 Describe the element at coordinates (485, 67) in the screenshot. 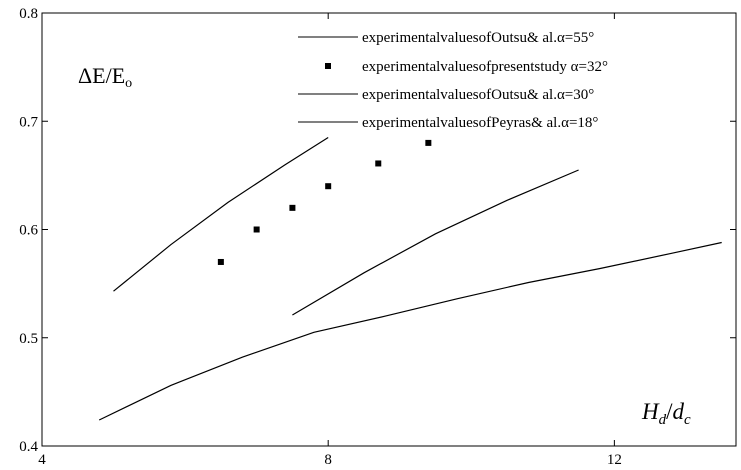

I see `legend-label: experimentalvaluesofpresentstudy α=32°` at that location.